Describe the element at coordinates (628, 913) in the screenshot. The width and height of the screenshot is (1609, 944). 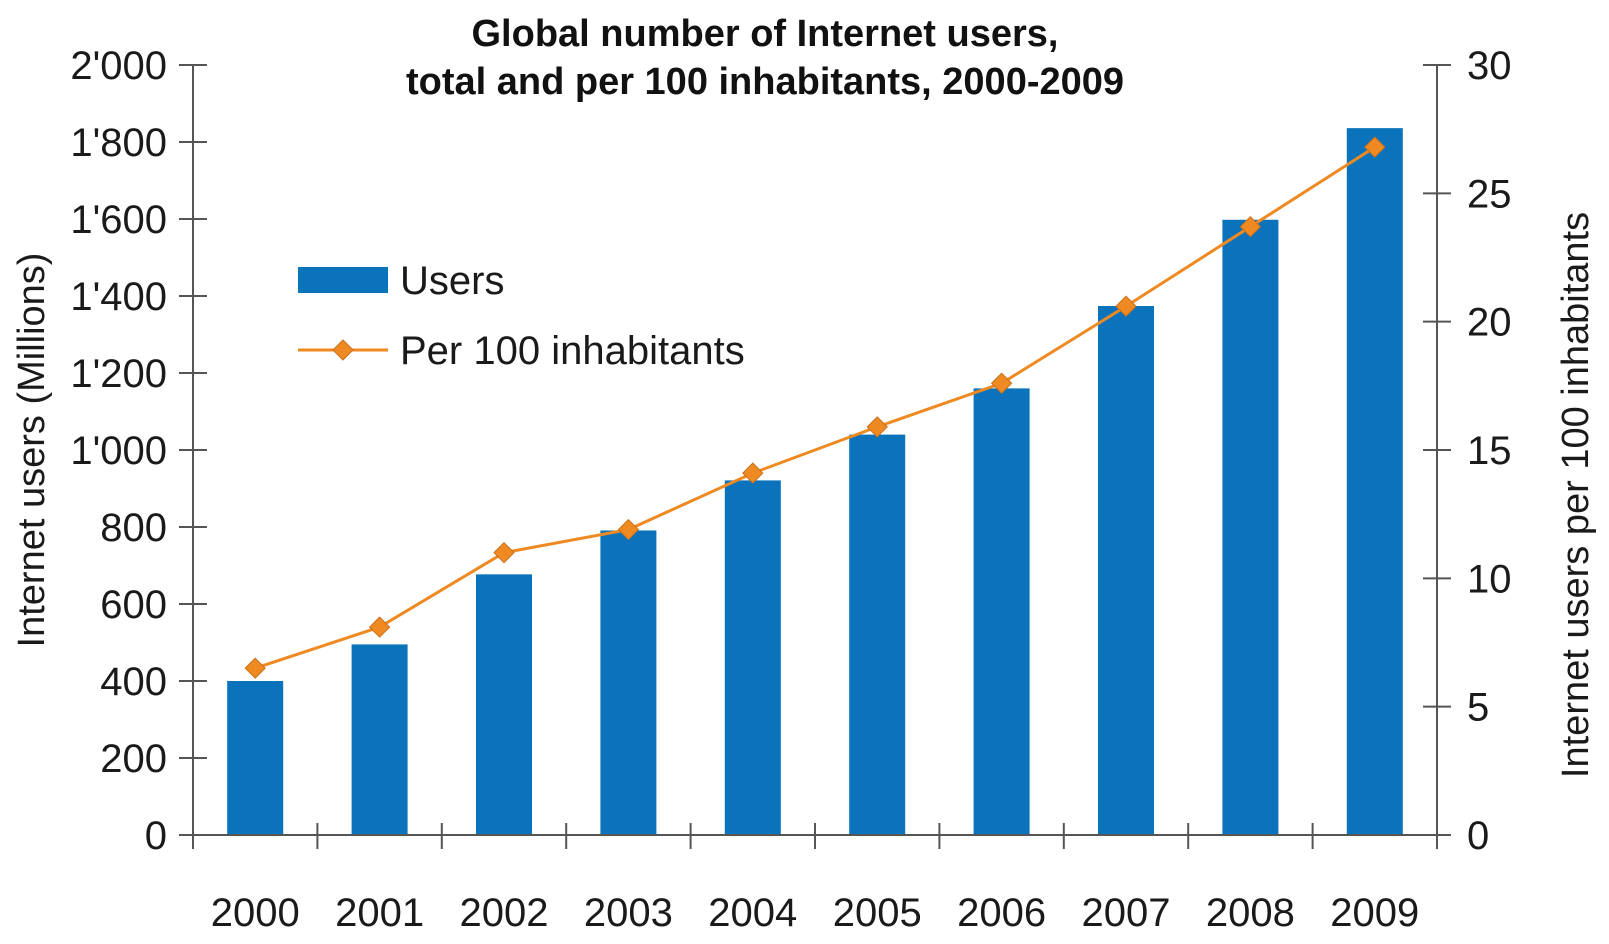
I see `x-tick-label-2003: 2003` at that location.